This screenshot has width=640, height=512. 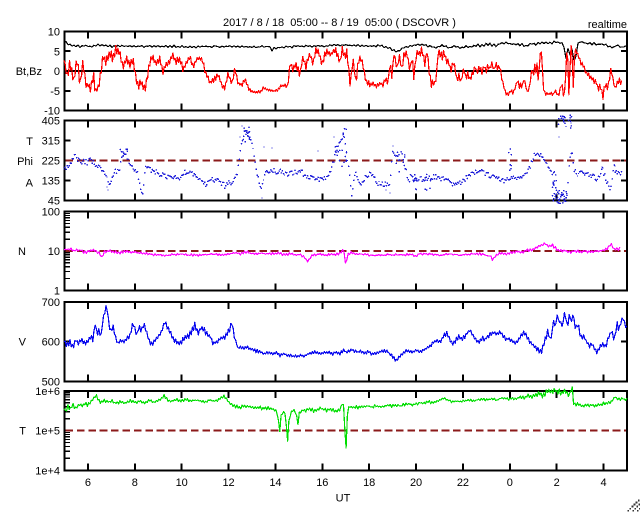 What do you see at coordinates (54, 201) in the screenshot?
I see `svg-text: 45` at bounding box center [54, 201].